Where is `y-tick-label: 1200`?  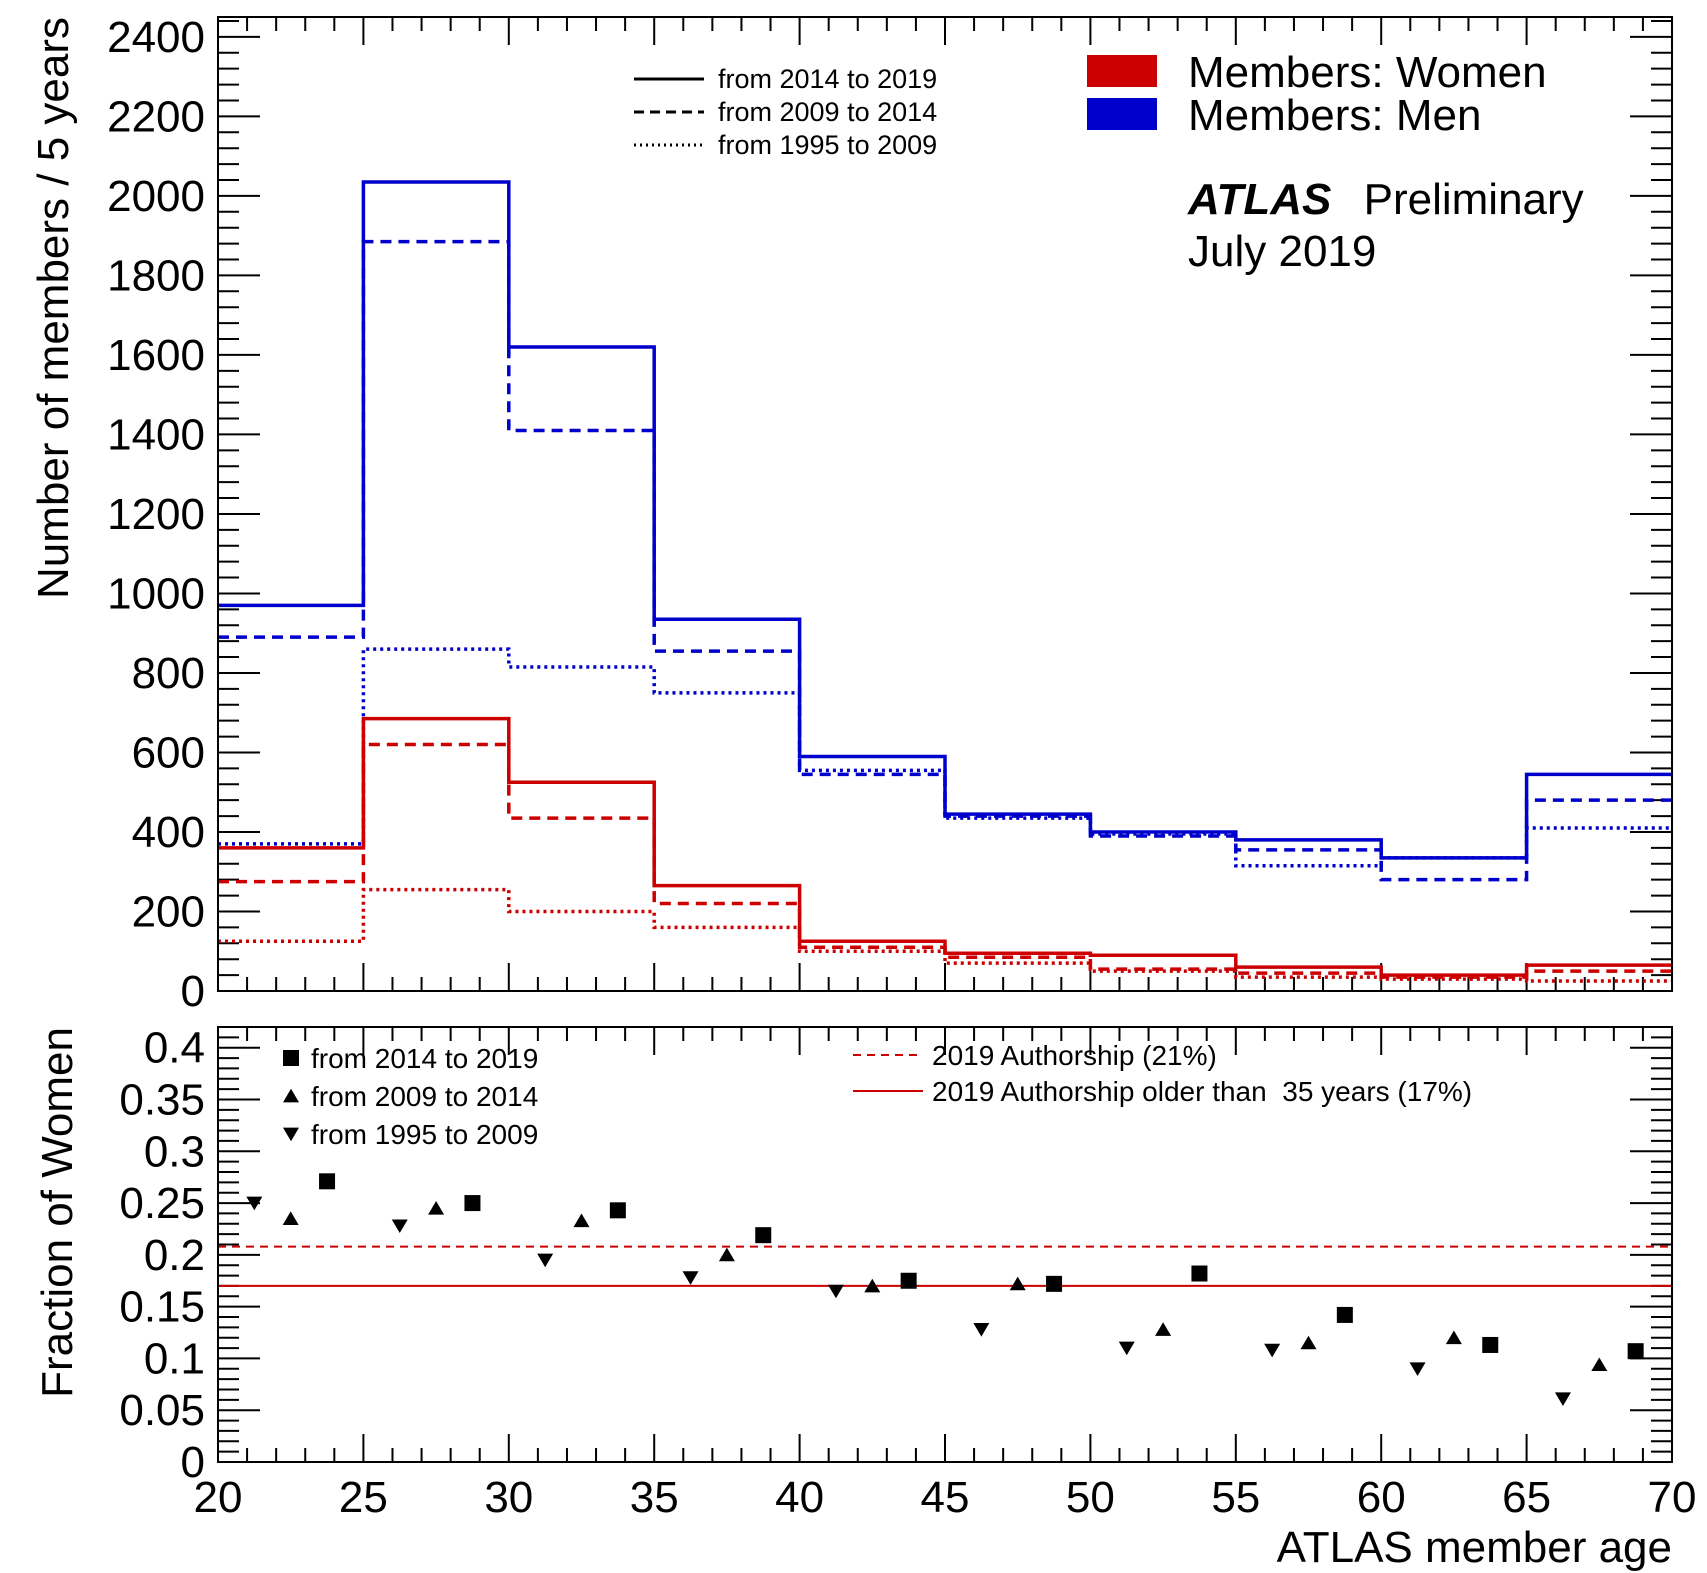 y-tick-label: 1200 is located at coordinates (156, 514).